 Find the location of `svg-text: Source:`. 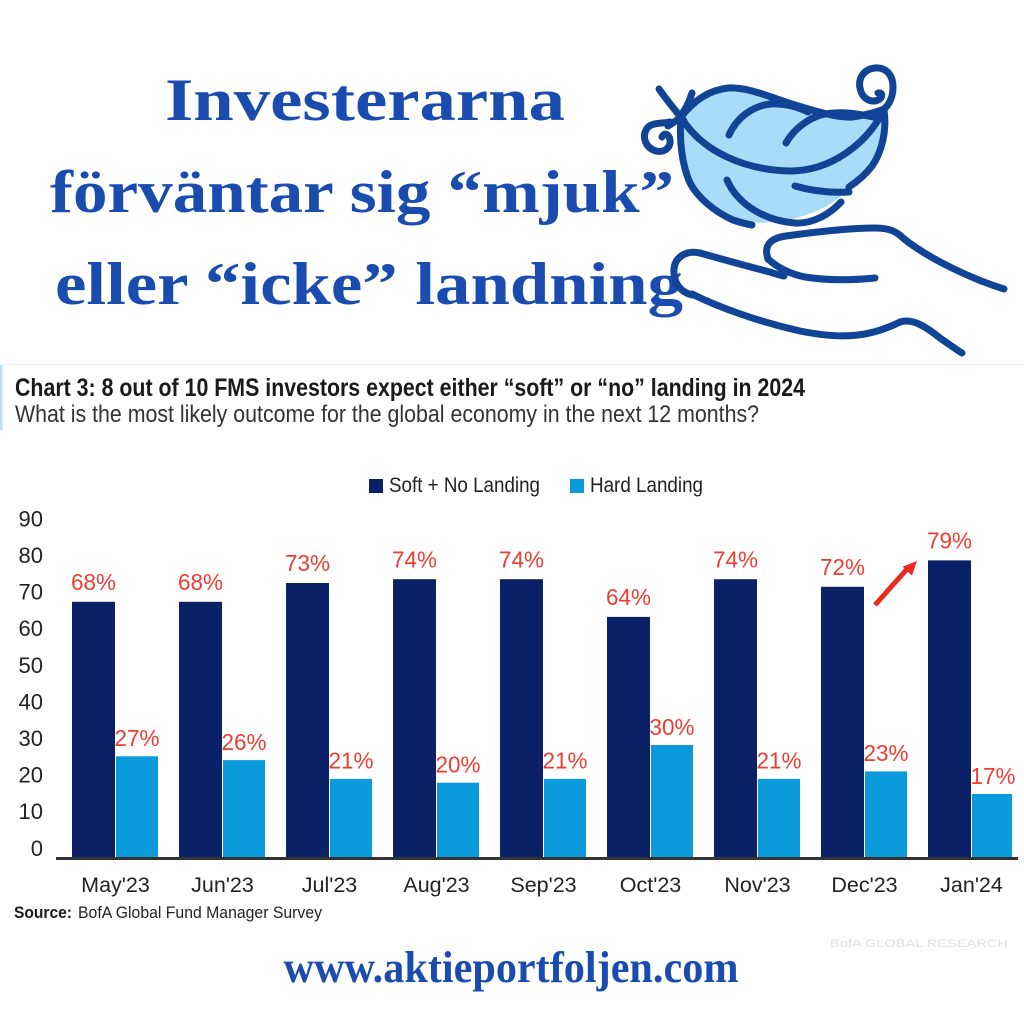

svg-text: Source: is located at coordinates (43, 912).